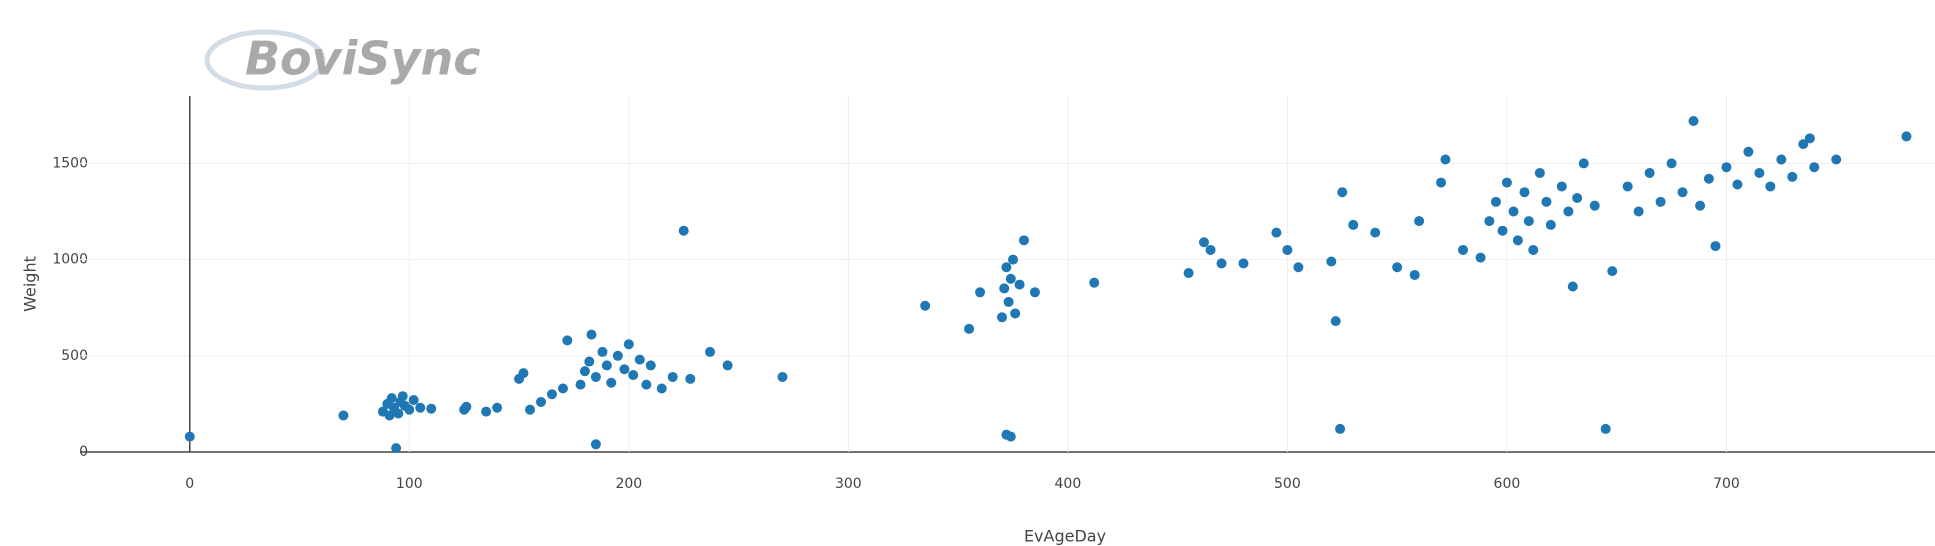 The image size is (1935, 546). Describe the element at coordinates (363, 59) in the screenshot. I see `logo-text: BoviSync` at that location.